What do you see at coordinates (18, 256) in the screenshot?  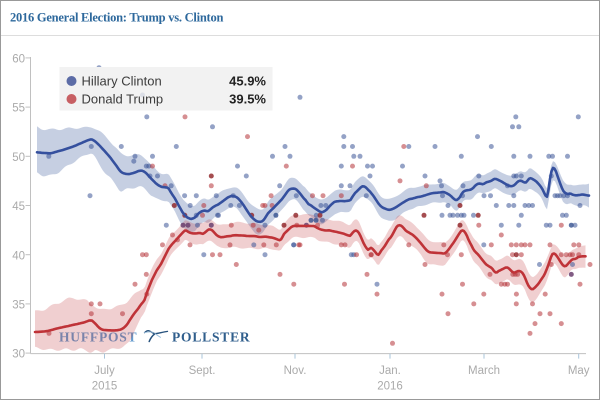 I see `svg-text: 40` at bounding box center [18, 256].